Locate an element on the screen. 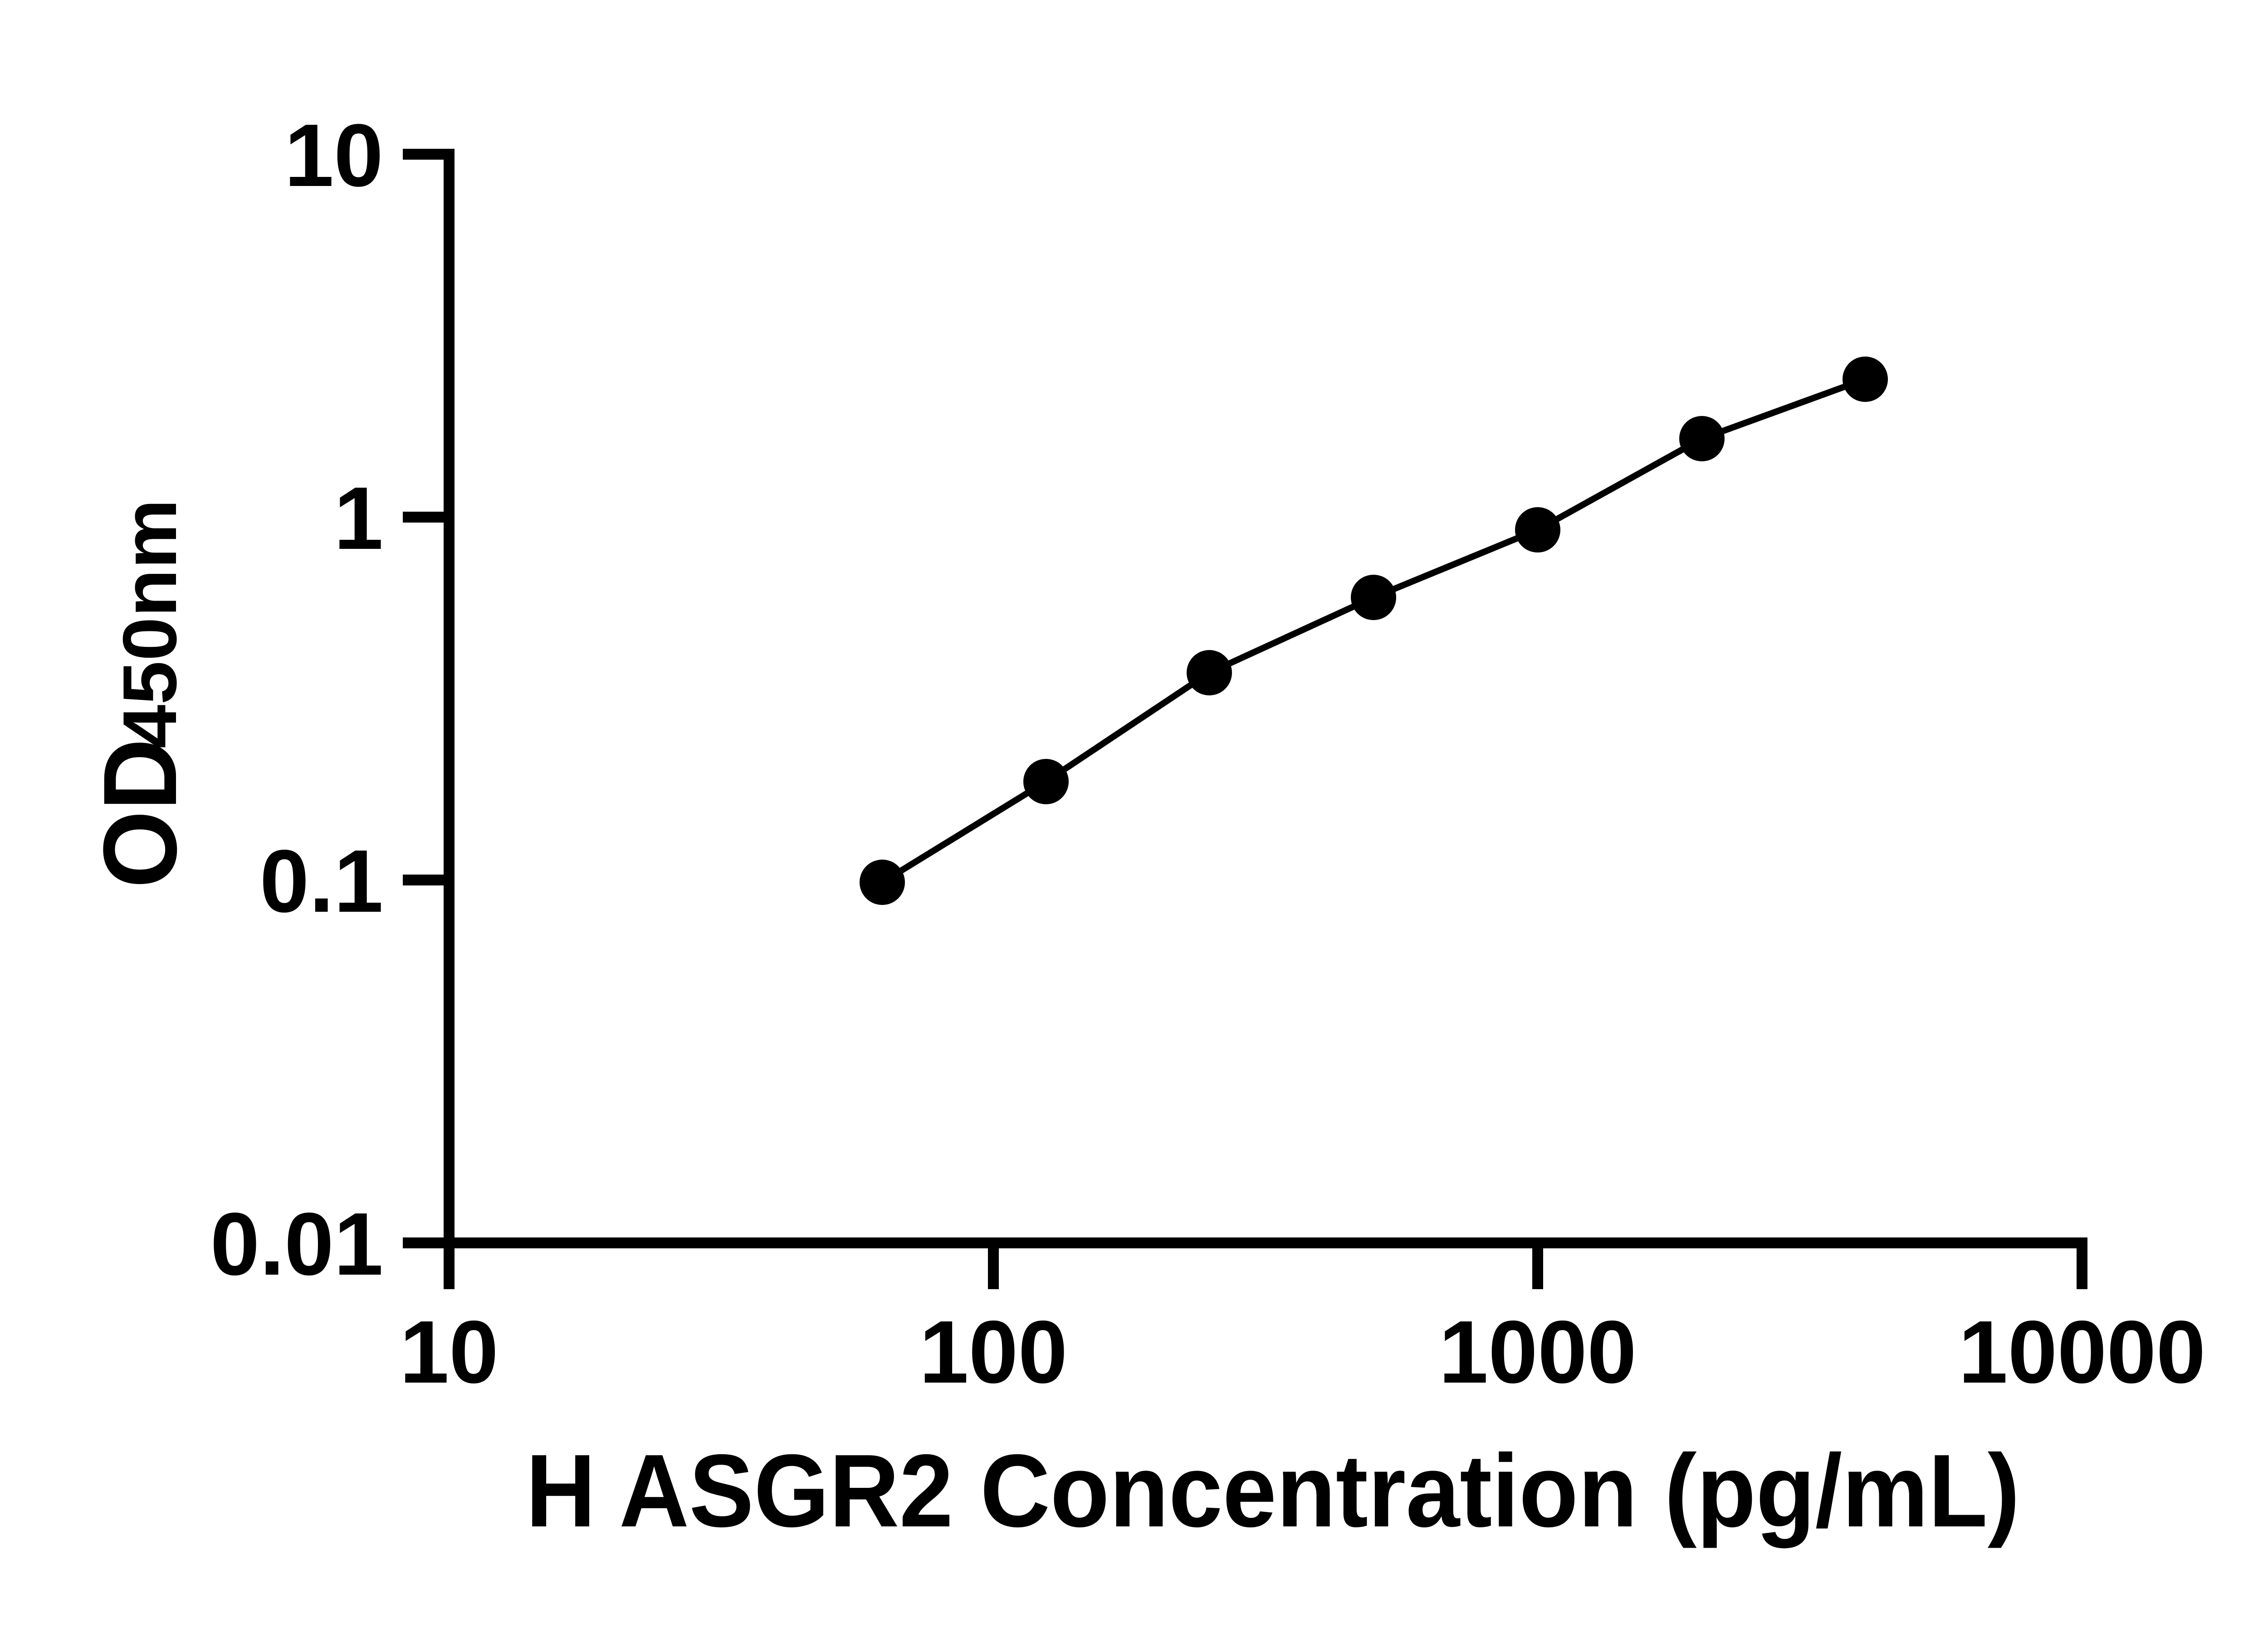 Image resolution: width=2268 pixels, height=1633 pixels. svg-text: 450nm is located at coordinates (150, 623).